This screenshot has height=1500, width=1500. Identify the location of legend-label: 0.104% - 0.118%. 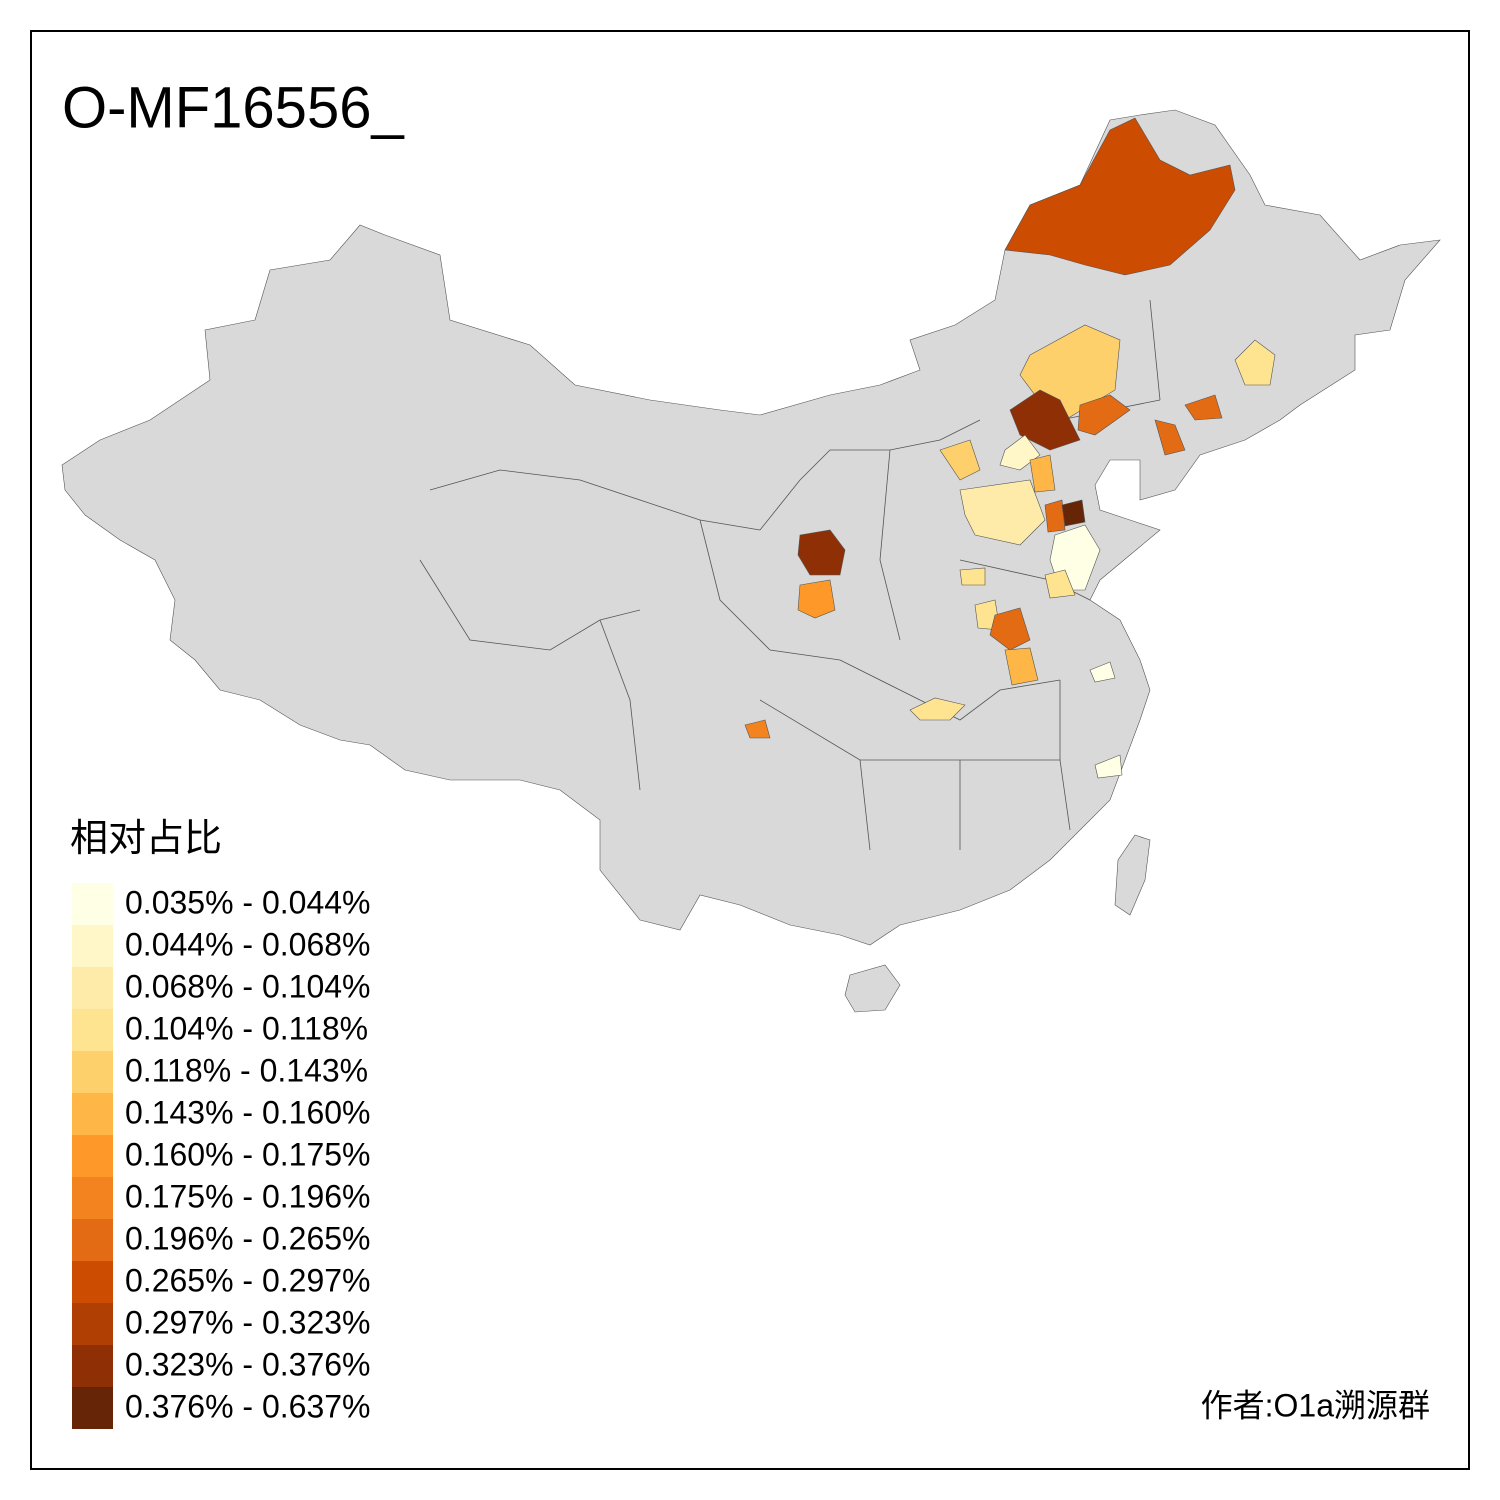
(246, 1028).